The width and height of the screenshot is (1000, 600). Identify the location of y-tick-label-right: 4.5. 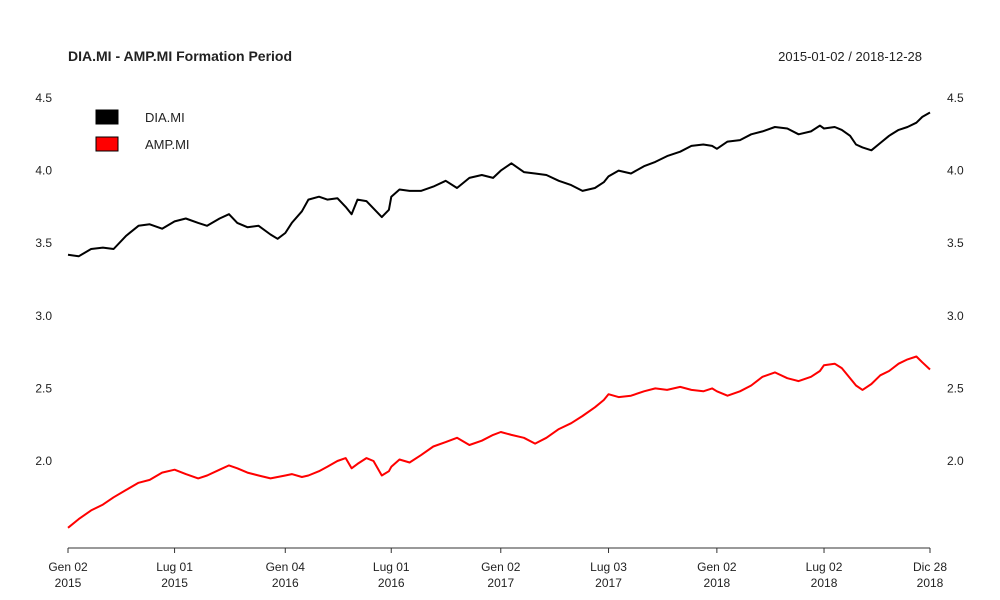
(955, 98).